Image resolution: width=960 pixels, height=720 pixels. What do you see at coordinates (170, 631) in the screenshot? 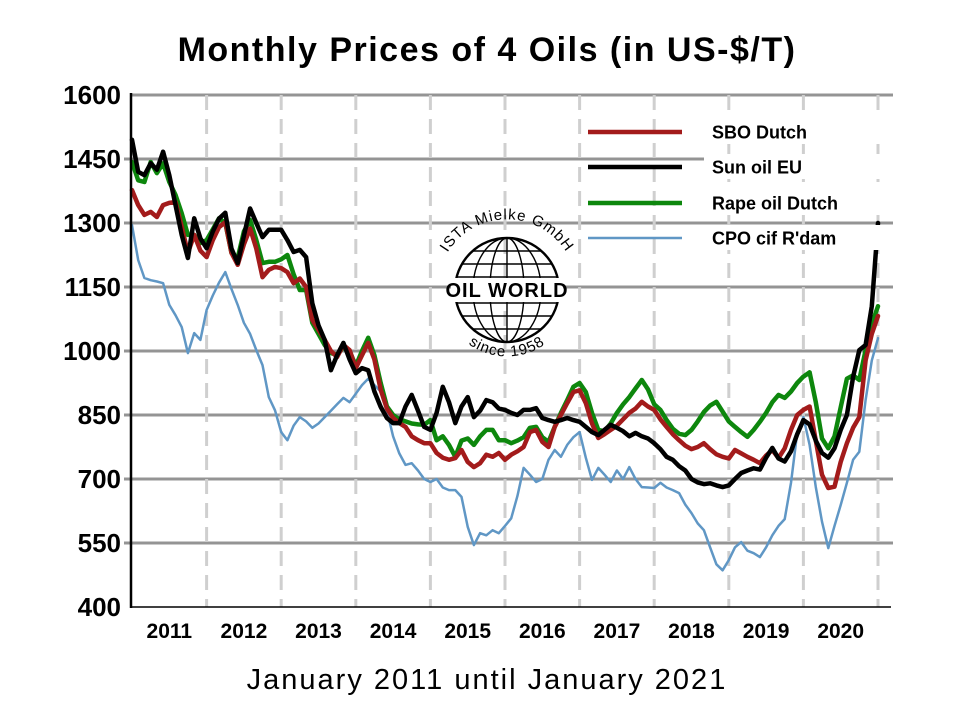
I see `x-tick-label-2011: 2011` at bounding box center [170, 631].